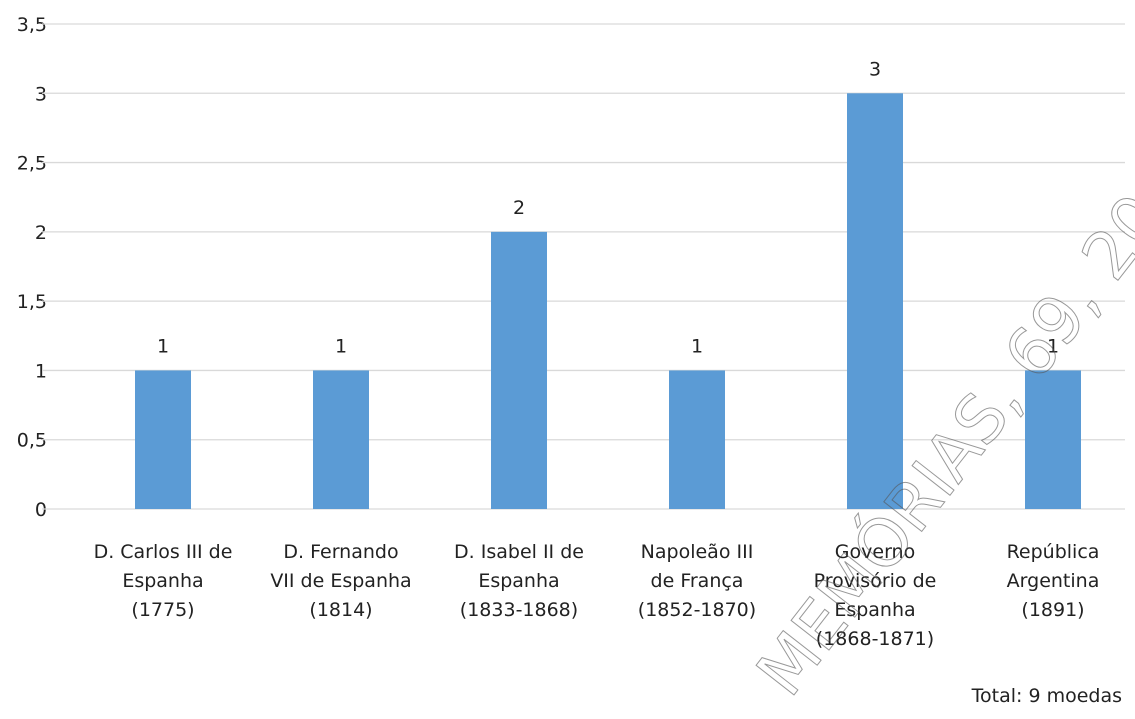 This screenshot has width=1135, height=719. I want to click on value-label: 3, so click(875, 69).